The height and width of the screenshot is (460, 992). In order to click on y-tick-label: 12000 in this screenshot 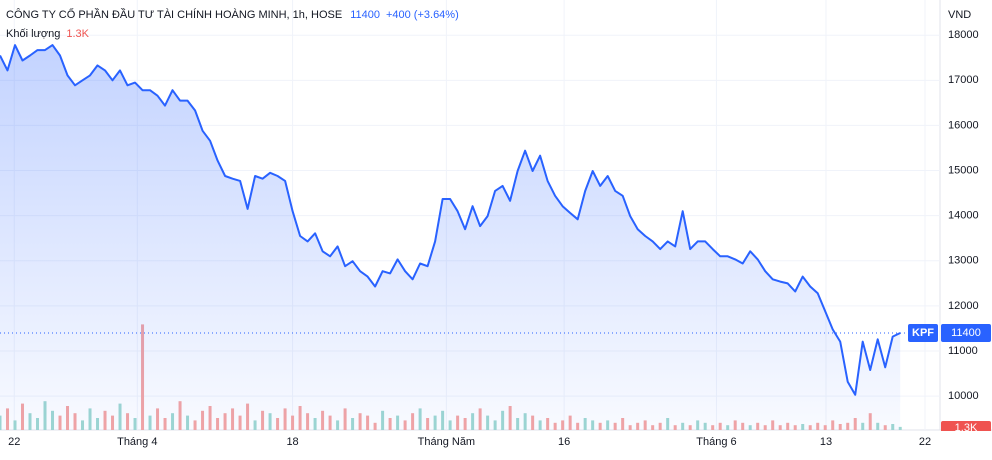, I will do `click(963, 306)`.